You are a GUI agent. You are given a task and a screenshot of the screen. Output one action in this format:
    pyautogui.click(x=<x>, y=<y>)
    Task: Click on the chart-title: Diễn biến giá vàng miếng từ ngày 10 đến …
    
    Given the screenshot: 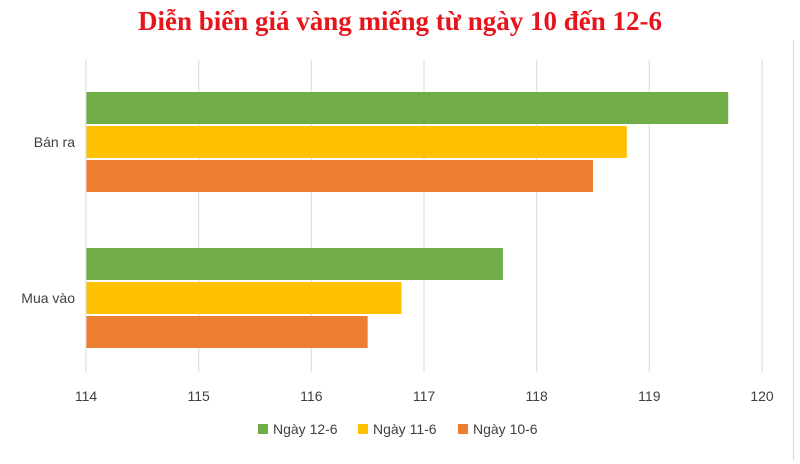 What is the action you would take?
    pyautogui.click(x=400, y=21)
    